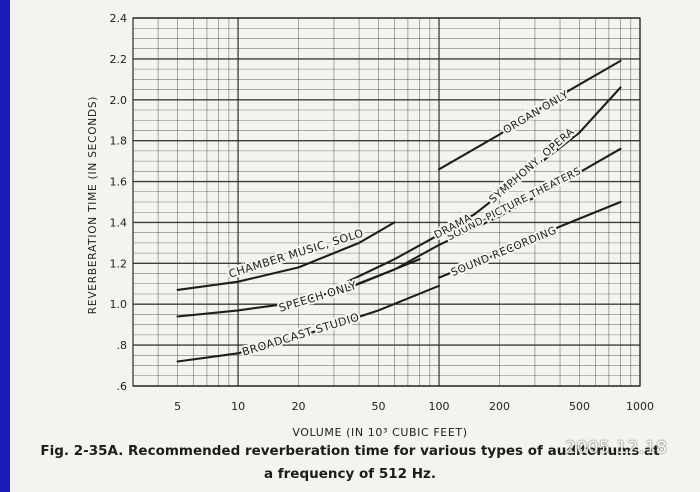 The height and width of the screenshot is (492, 700). Describe the element at coordinates (93, 205) in the screenshot. I see `y-axis-label: REVERBERATION TIME (IN SECONDS)` at that location.